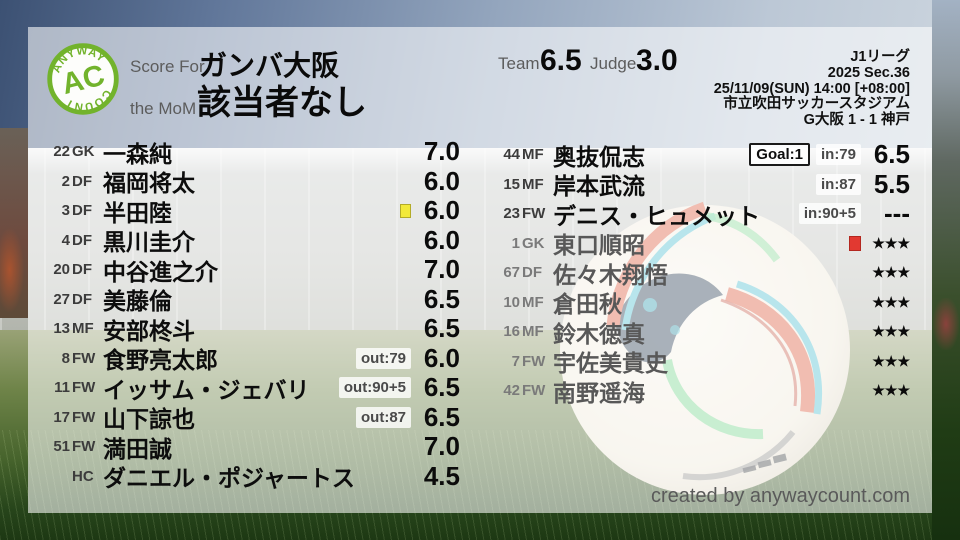 The width and height of the screenshot is (960, 540). I want to click on player-number: 15, so click(511, 184).